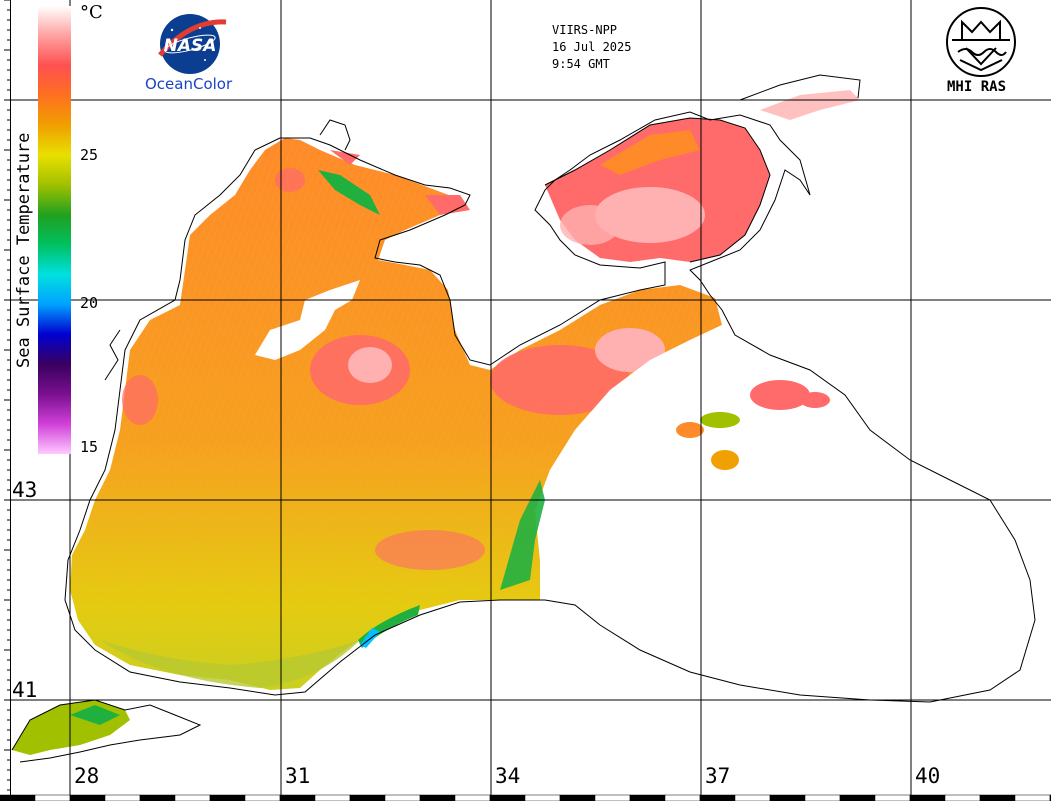  Describe the element at coordinates (800, 87) in the screenshot. I see `taganrog-coastline` at that location.